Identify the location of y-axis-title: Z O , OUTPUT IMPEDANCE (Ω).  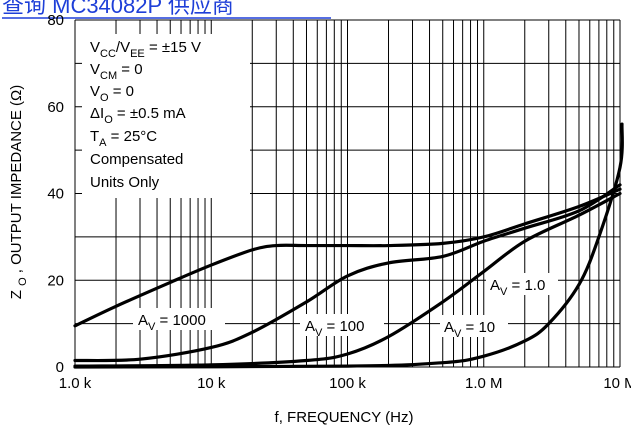
(18, 192).